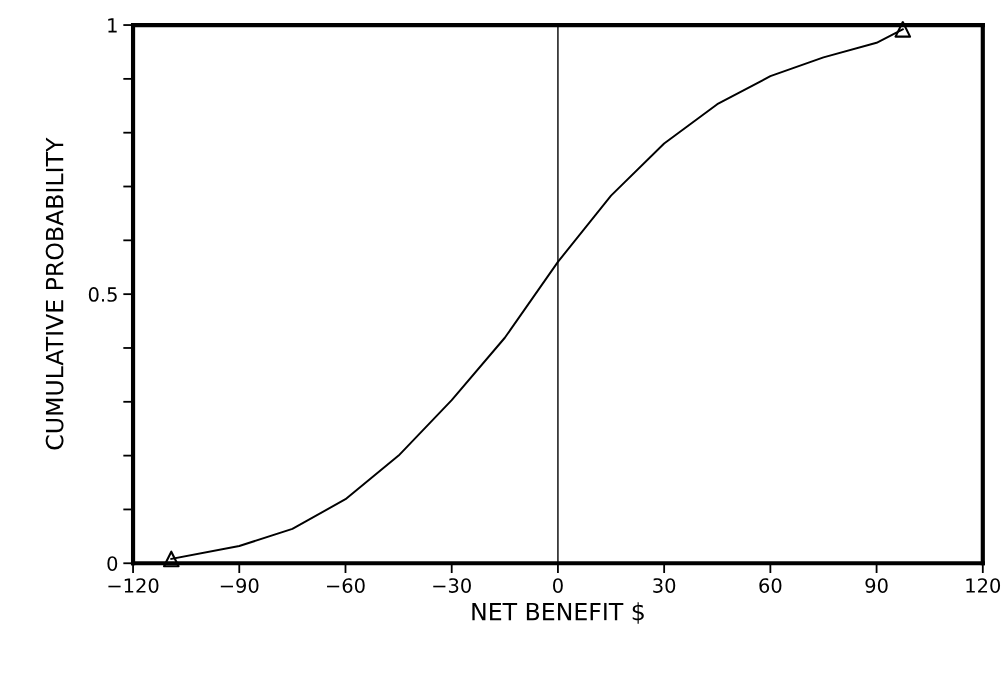  What do you see at coordinates (239, 585) in the screenshot?
I see `x-tick-label: −90` at bounding box center [239, 585].